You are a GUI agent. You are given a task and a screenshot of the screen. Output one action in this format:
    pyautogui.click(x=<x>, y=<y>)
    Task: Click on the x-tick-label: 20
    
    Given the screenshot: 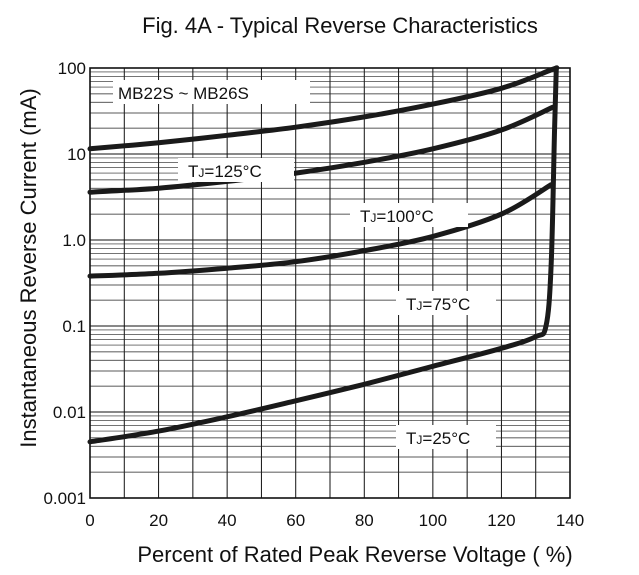 What is the action you would take?
    pyautogui.click(x=158, y=520)
    